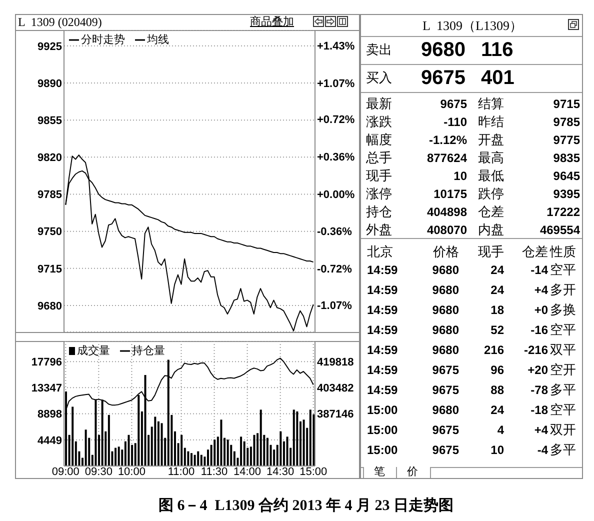  I want to click on y-tick-label: 9785, so click(50, 195).